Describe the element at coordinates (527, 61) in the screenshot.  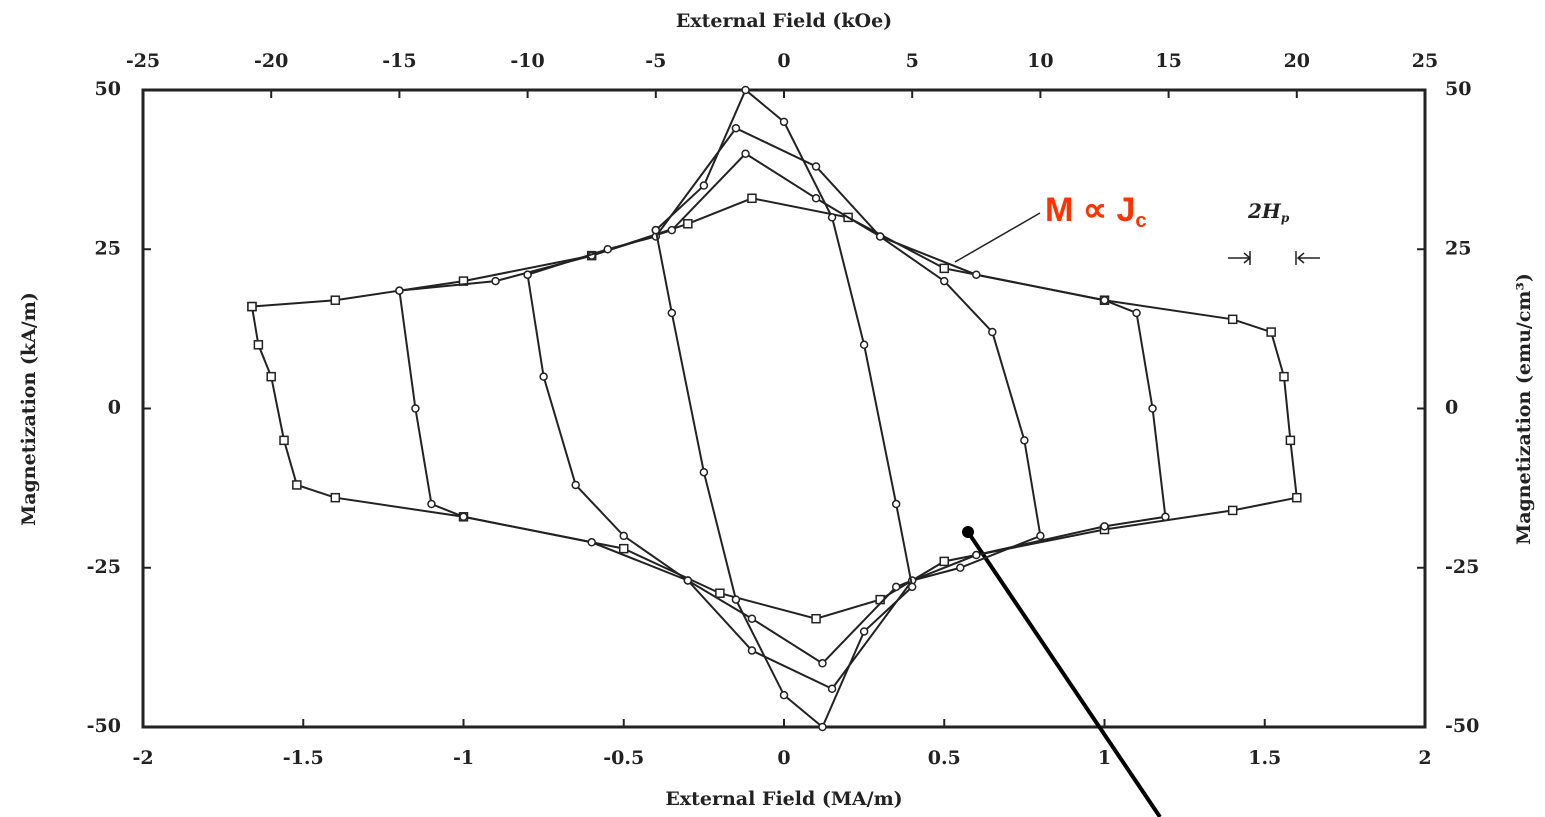
I see `x2-tick-label: -10` at that location.